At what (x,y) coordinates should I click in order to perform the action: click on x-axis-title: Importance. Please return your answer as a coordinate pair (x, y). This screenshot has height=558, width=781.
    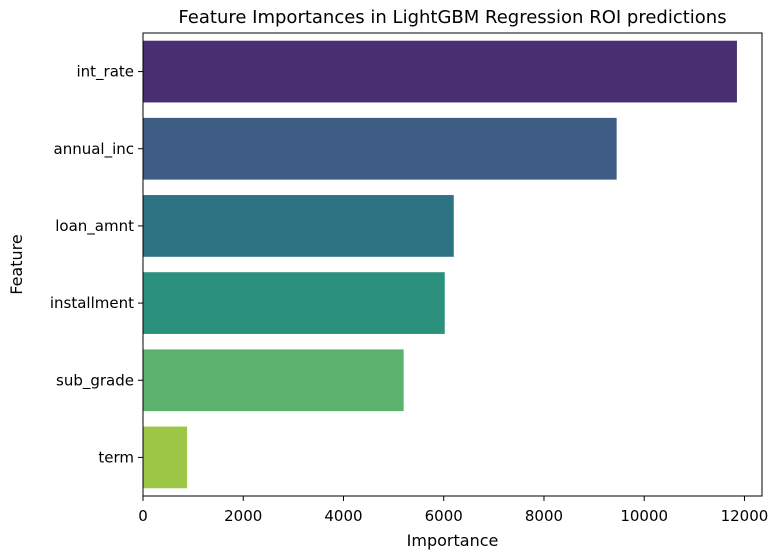
    Looking at the image, I should click on (453, 540).